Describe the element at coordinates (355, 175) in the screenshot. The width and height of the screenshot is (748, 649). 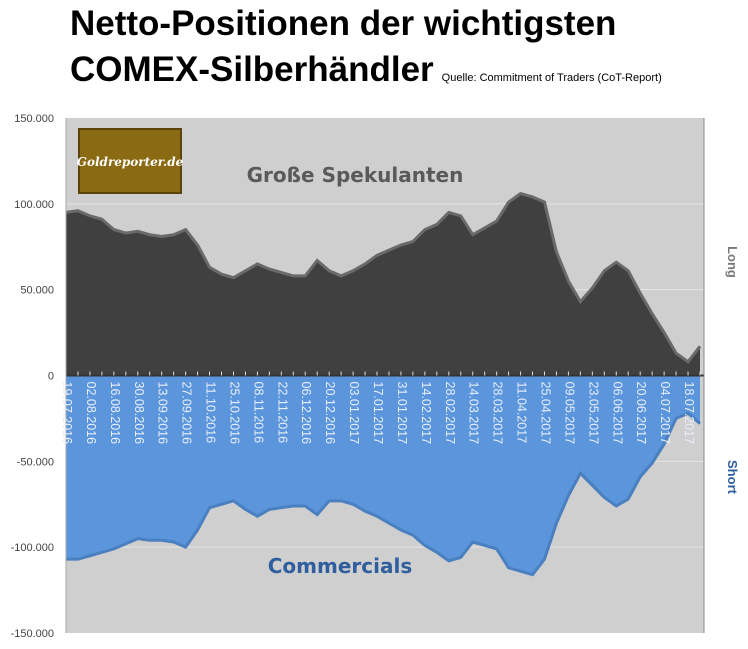
I see `series-label-speculators: Große Spekulanten` at that location.